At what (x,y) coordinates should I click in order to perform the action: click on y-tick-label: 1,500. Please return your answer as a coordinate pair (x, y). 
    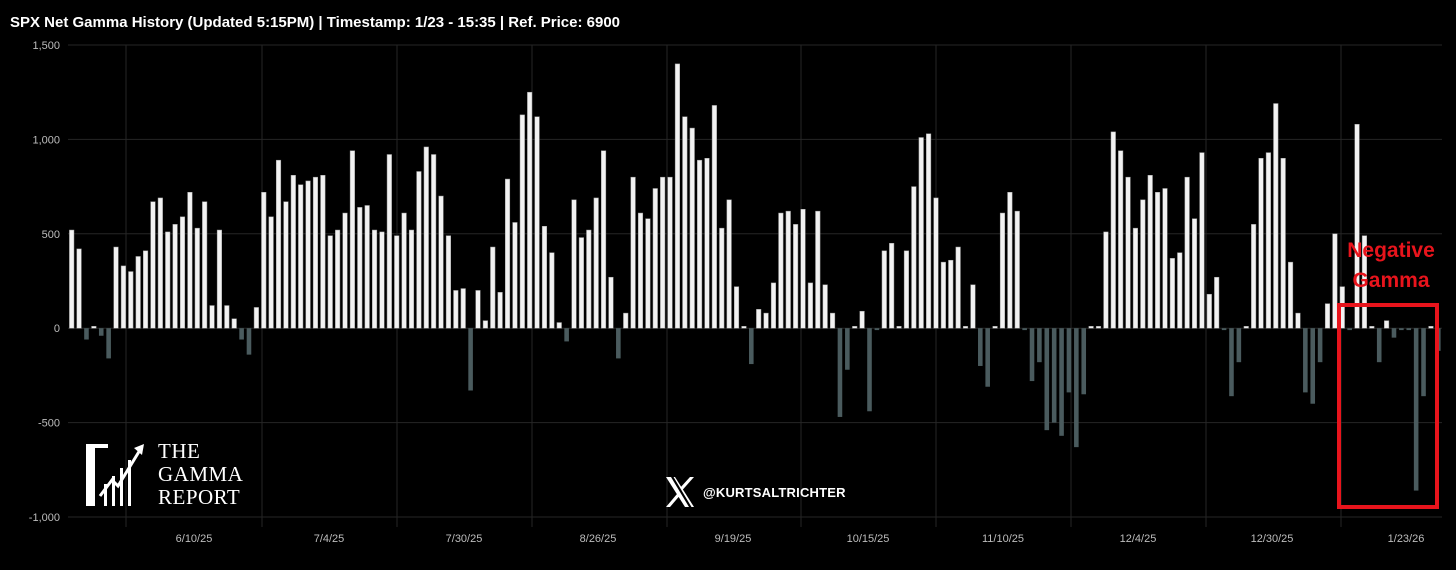
    Looking at the image, I should click on (46, 46).